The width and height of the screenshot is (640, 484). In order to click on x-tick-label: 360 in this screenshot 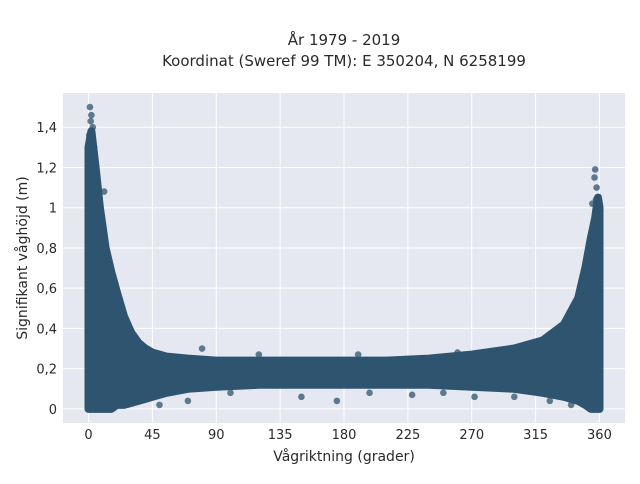, I will do `click(599, 435)`.